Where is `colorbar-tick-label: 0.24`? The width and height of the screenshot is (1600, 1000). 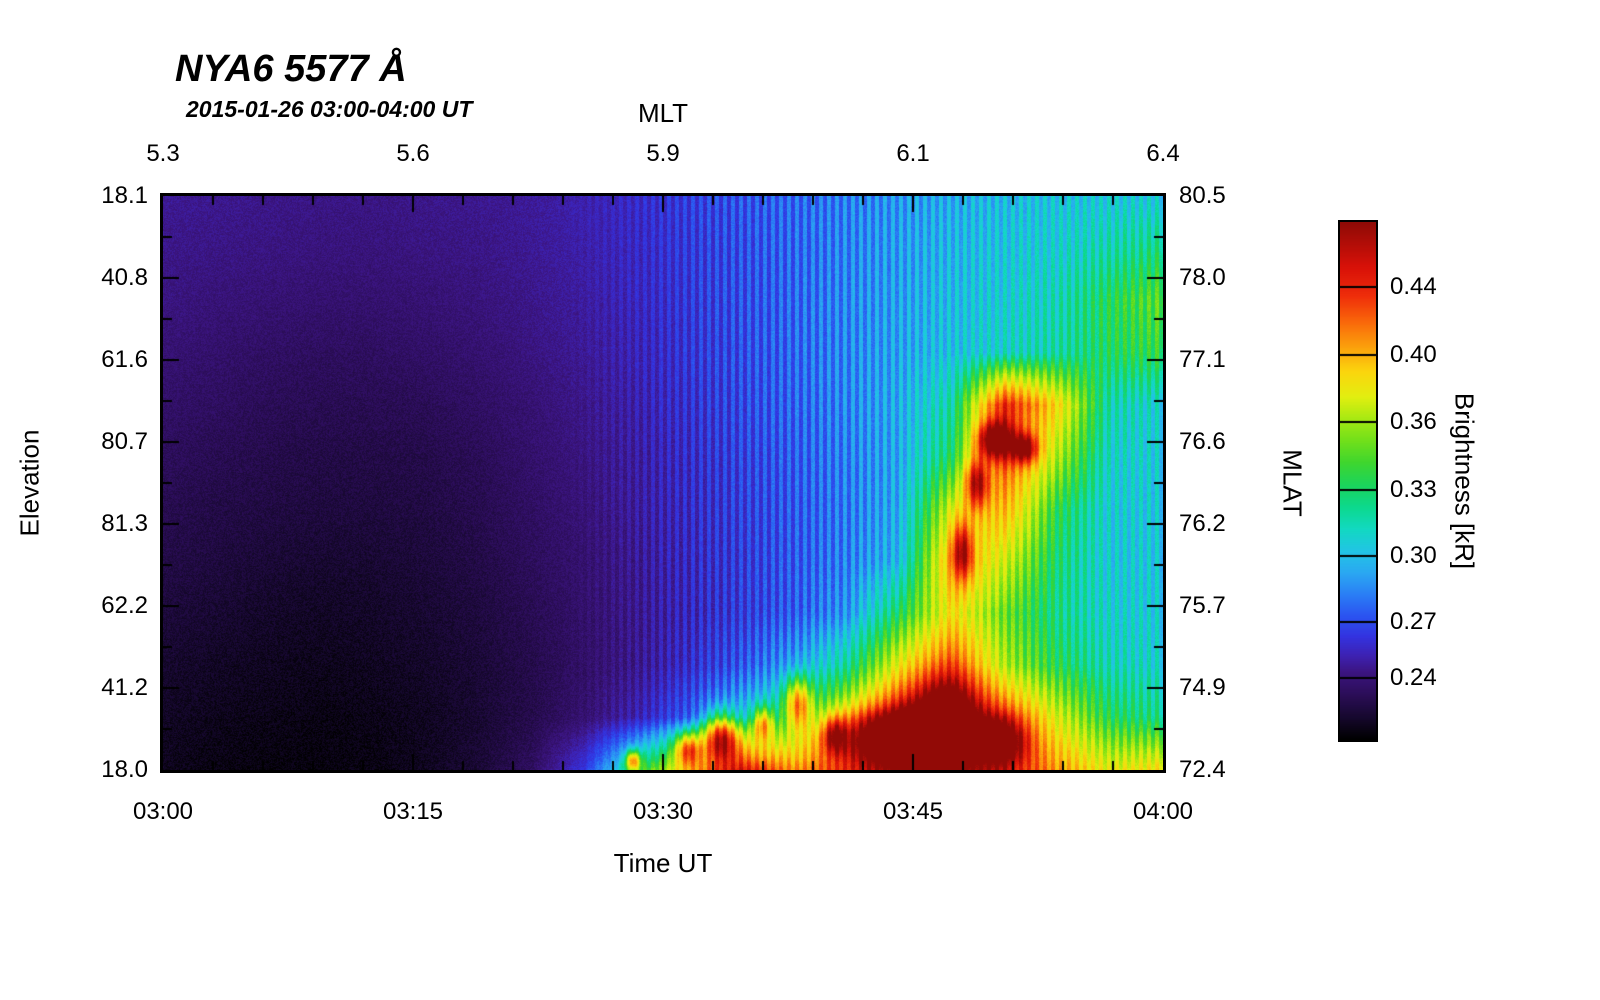 colorbar-tick-label: 0.24 is located at coordinates (1413, 677).